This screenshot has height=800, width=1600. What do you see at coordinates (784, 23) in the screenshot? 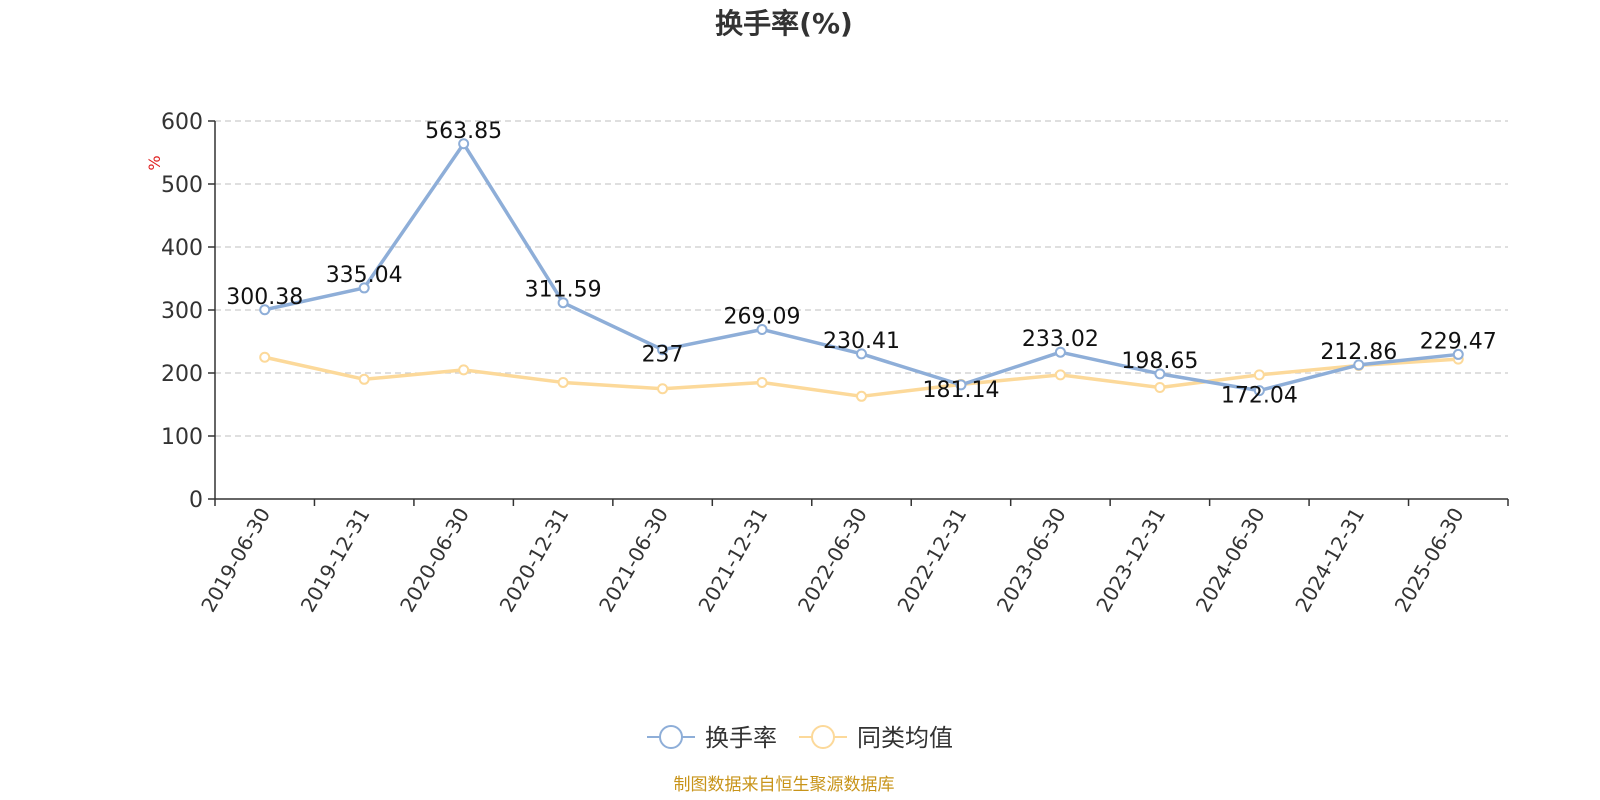
I see `chart-title: 换手率(%)` at bounding box center [784, 23].